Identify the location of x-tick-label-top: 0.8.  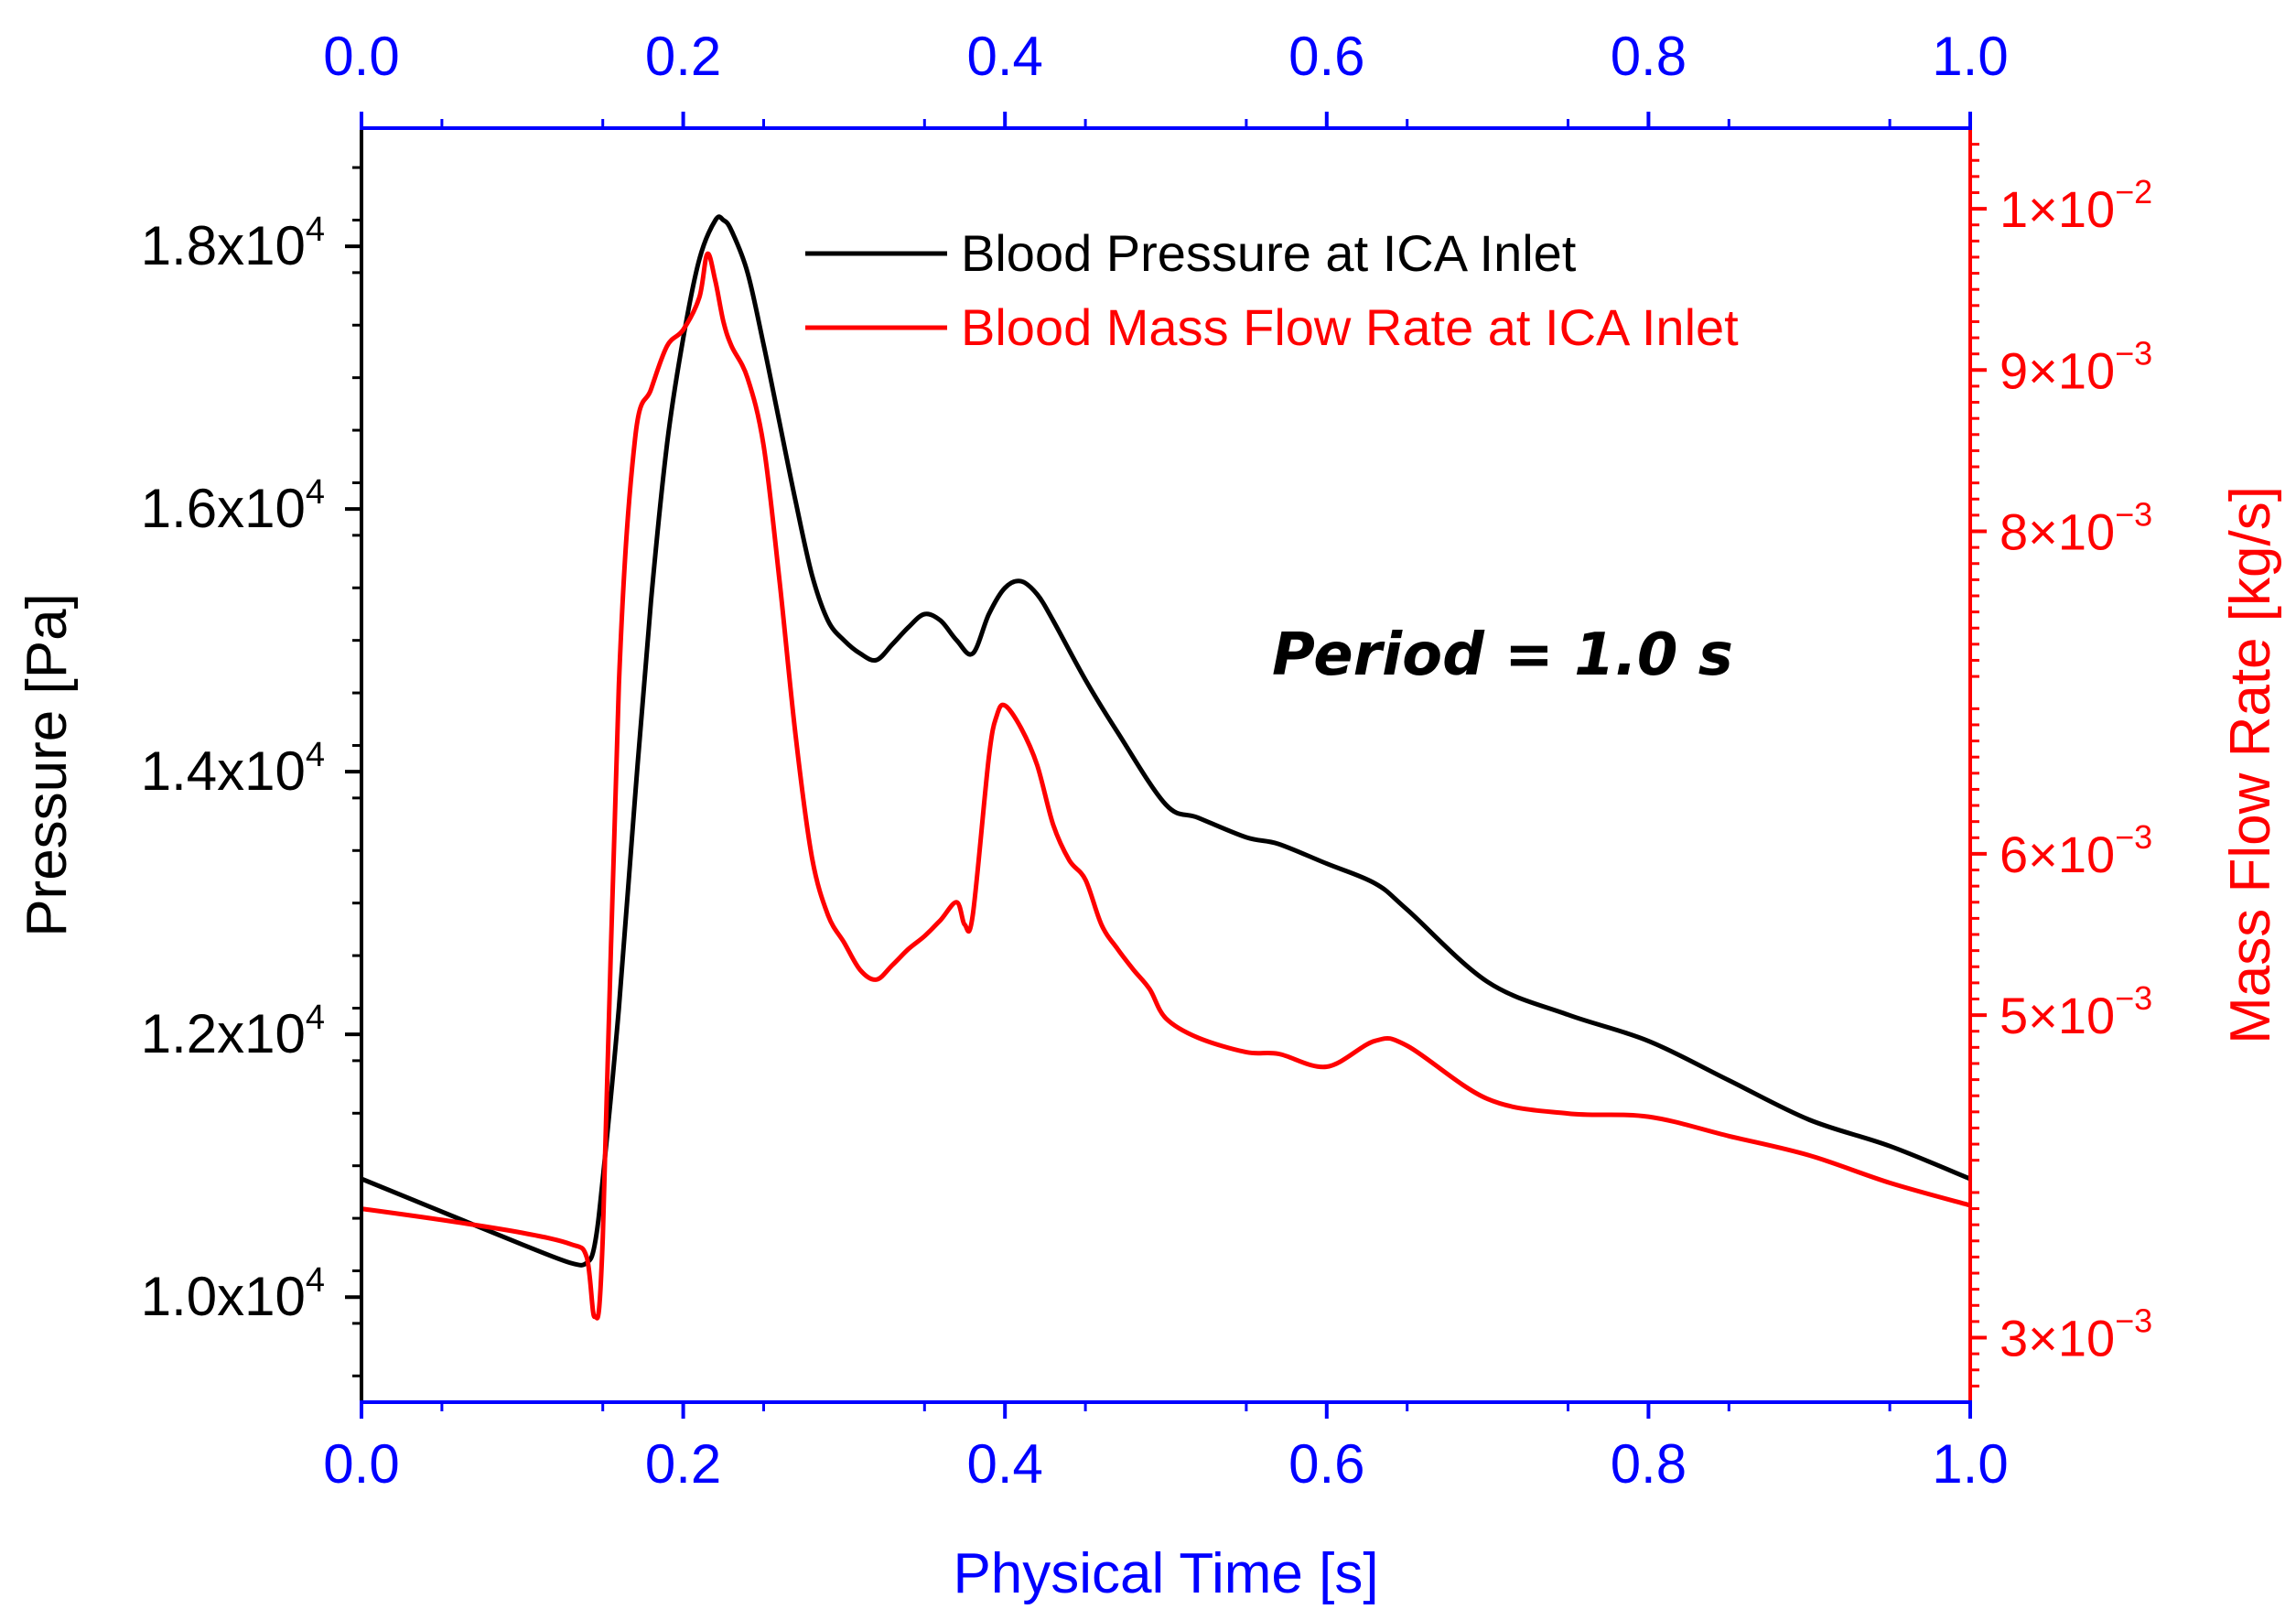
(1649, 56).